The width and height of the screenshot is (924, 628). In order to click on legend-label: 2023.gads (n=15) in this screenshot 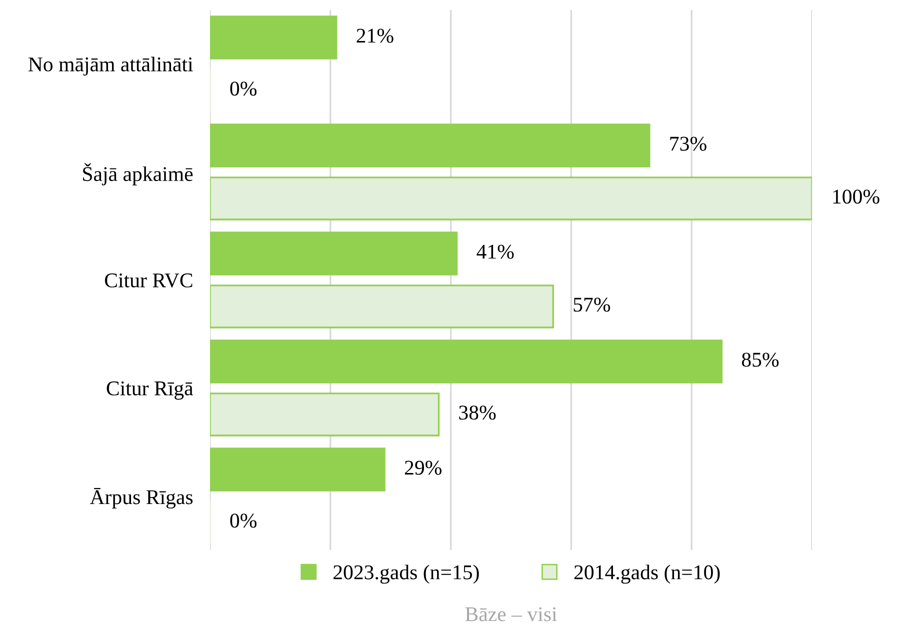, I will do `click(406, 574)`.